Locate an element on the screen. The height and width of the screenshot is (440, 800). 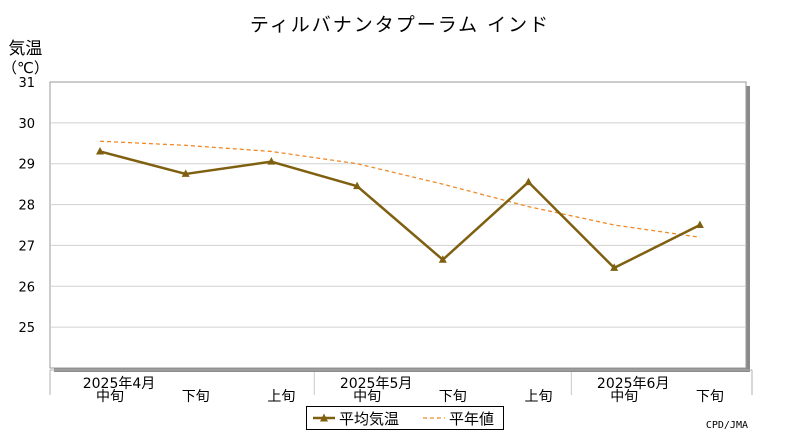
legend-label-mean: 平均気温 is located at coordinates (369, 419).